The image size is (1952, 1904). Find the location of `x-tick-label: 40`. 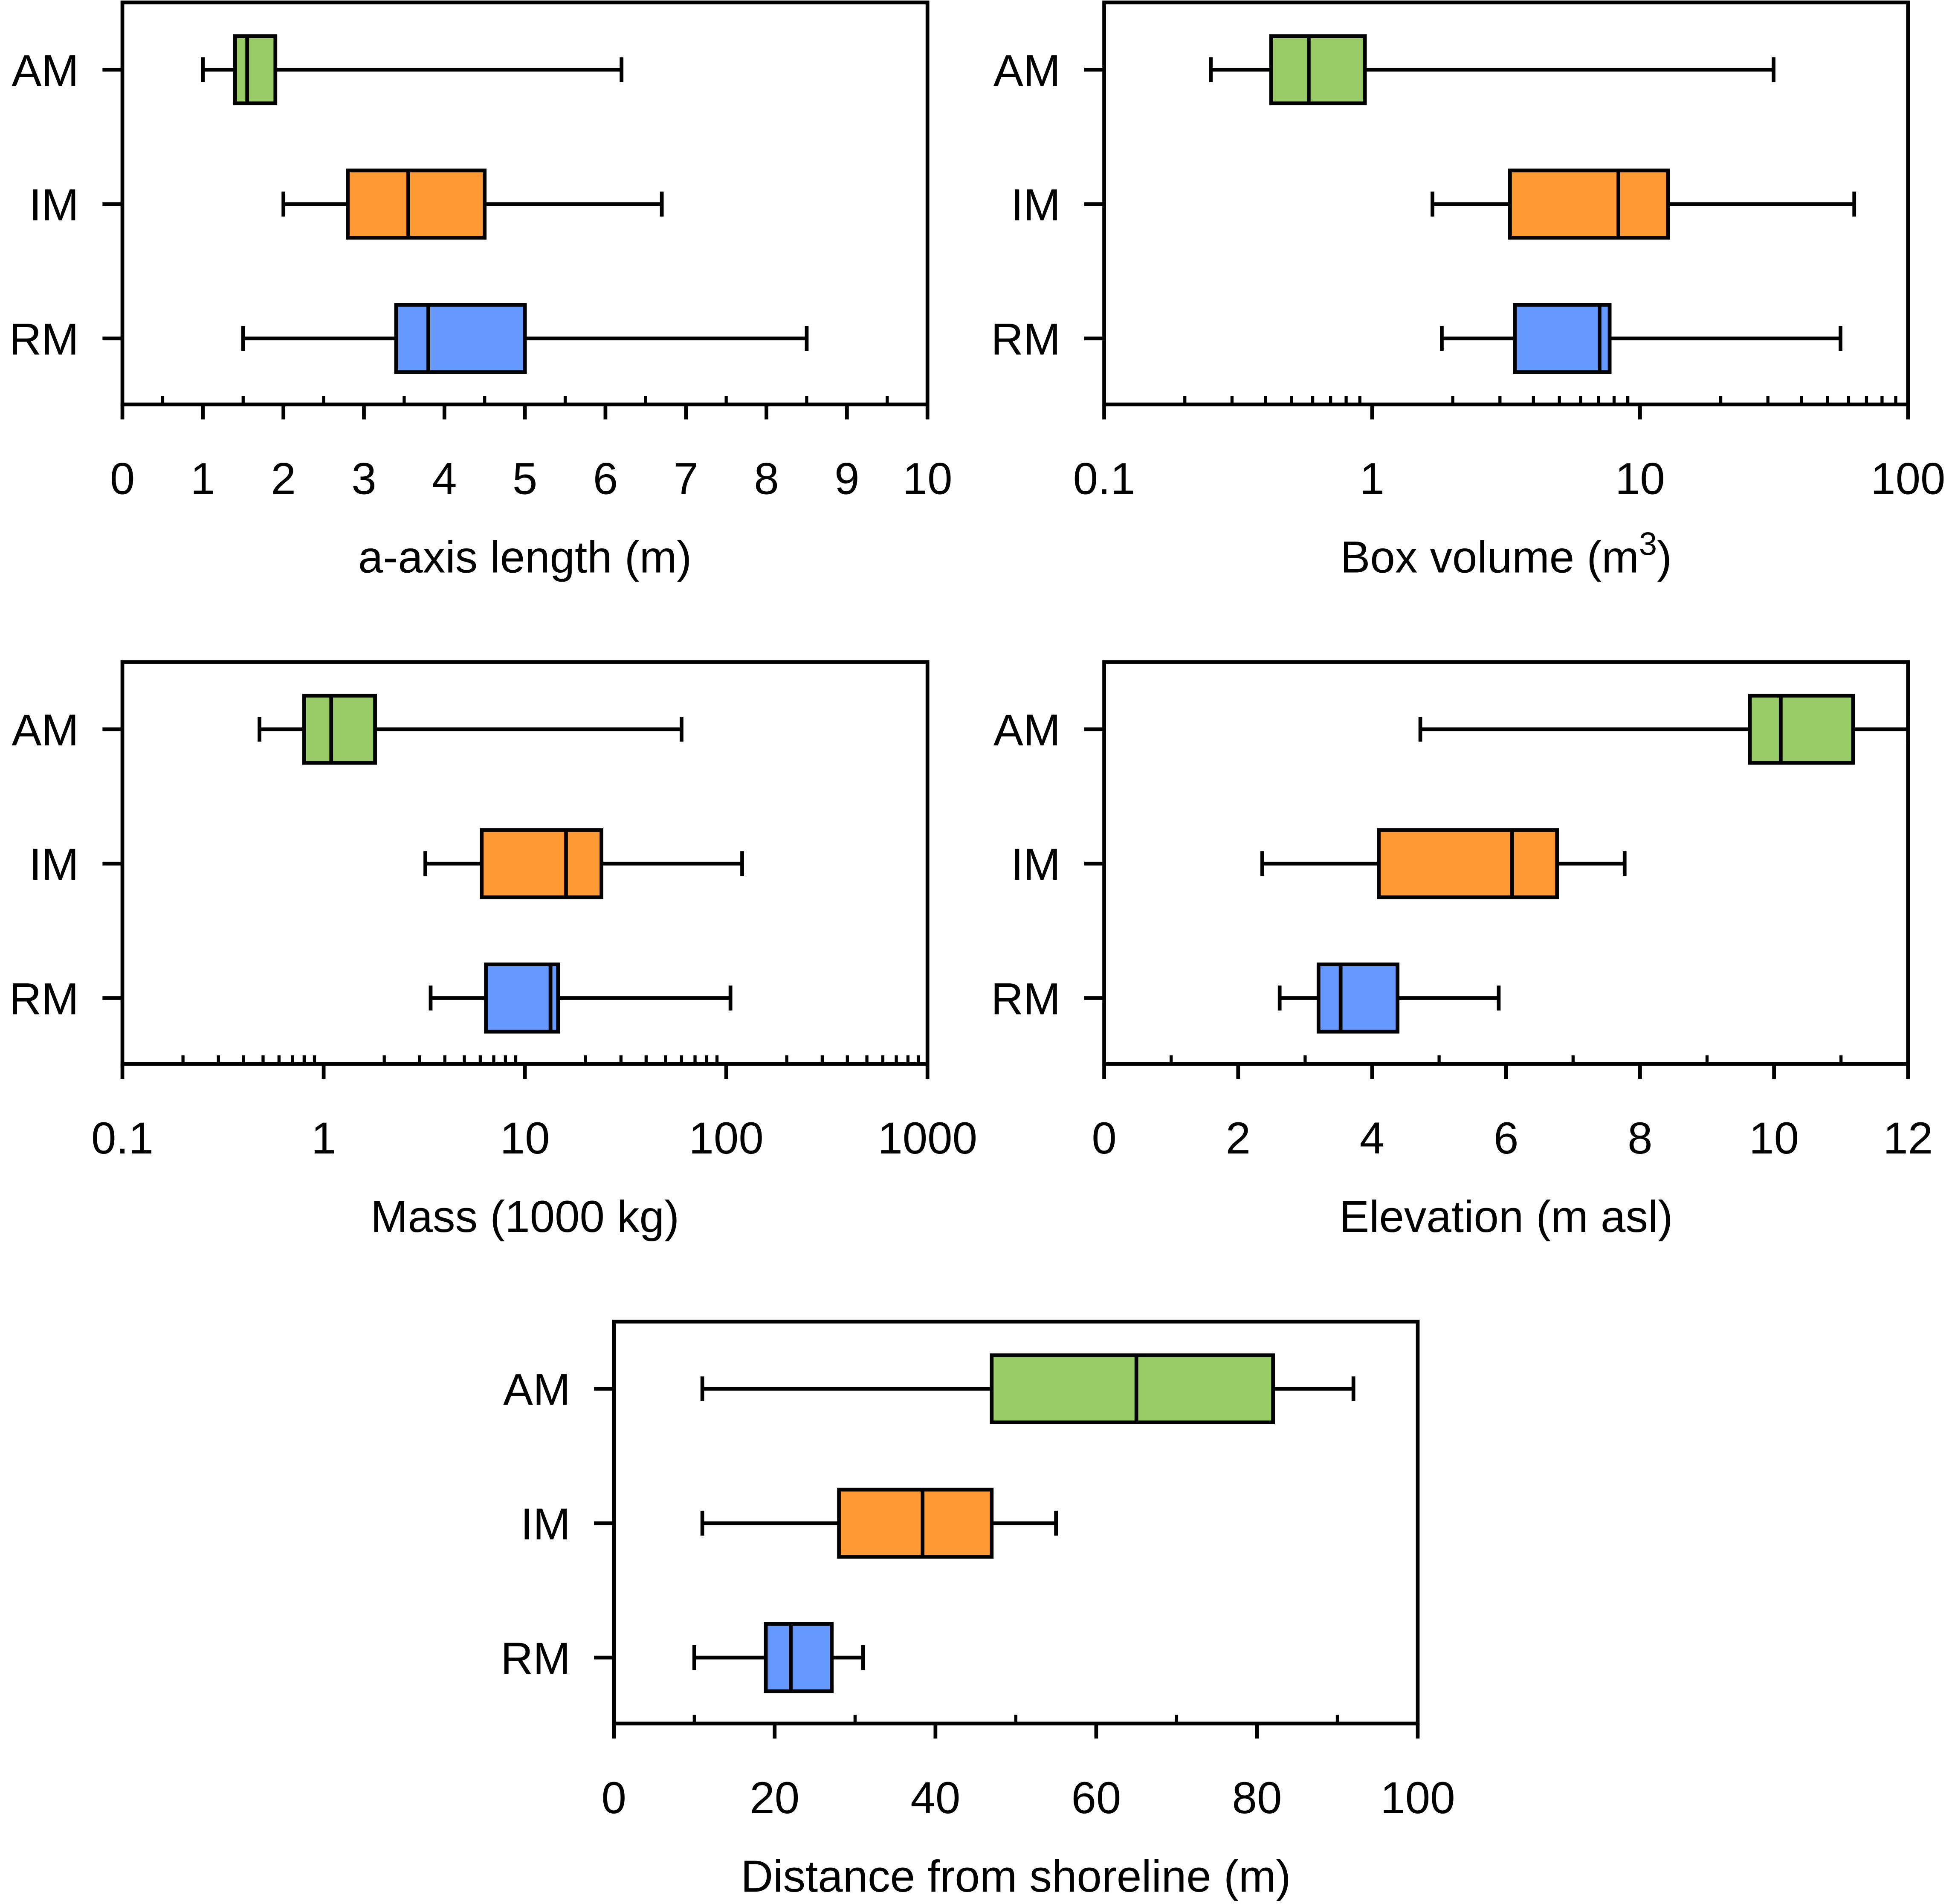

x-tick-label: 40 is located at coordinates (935, 1798).